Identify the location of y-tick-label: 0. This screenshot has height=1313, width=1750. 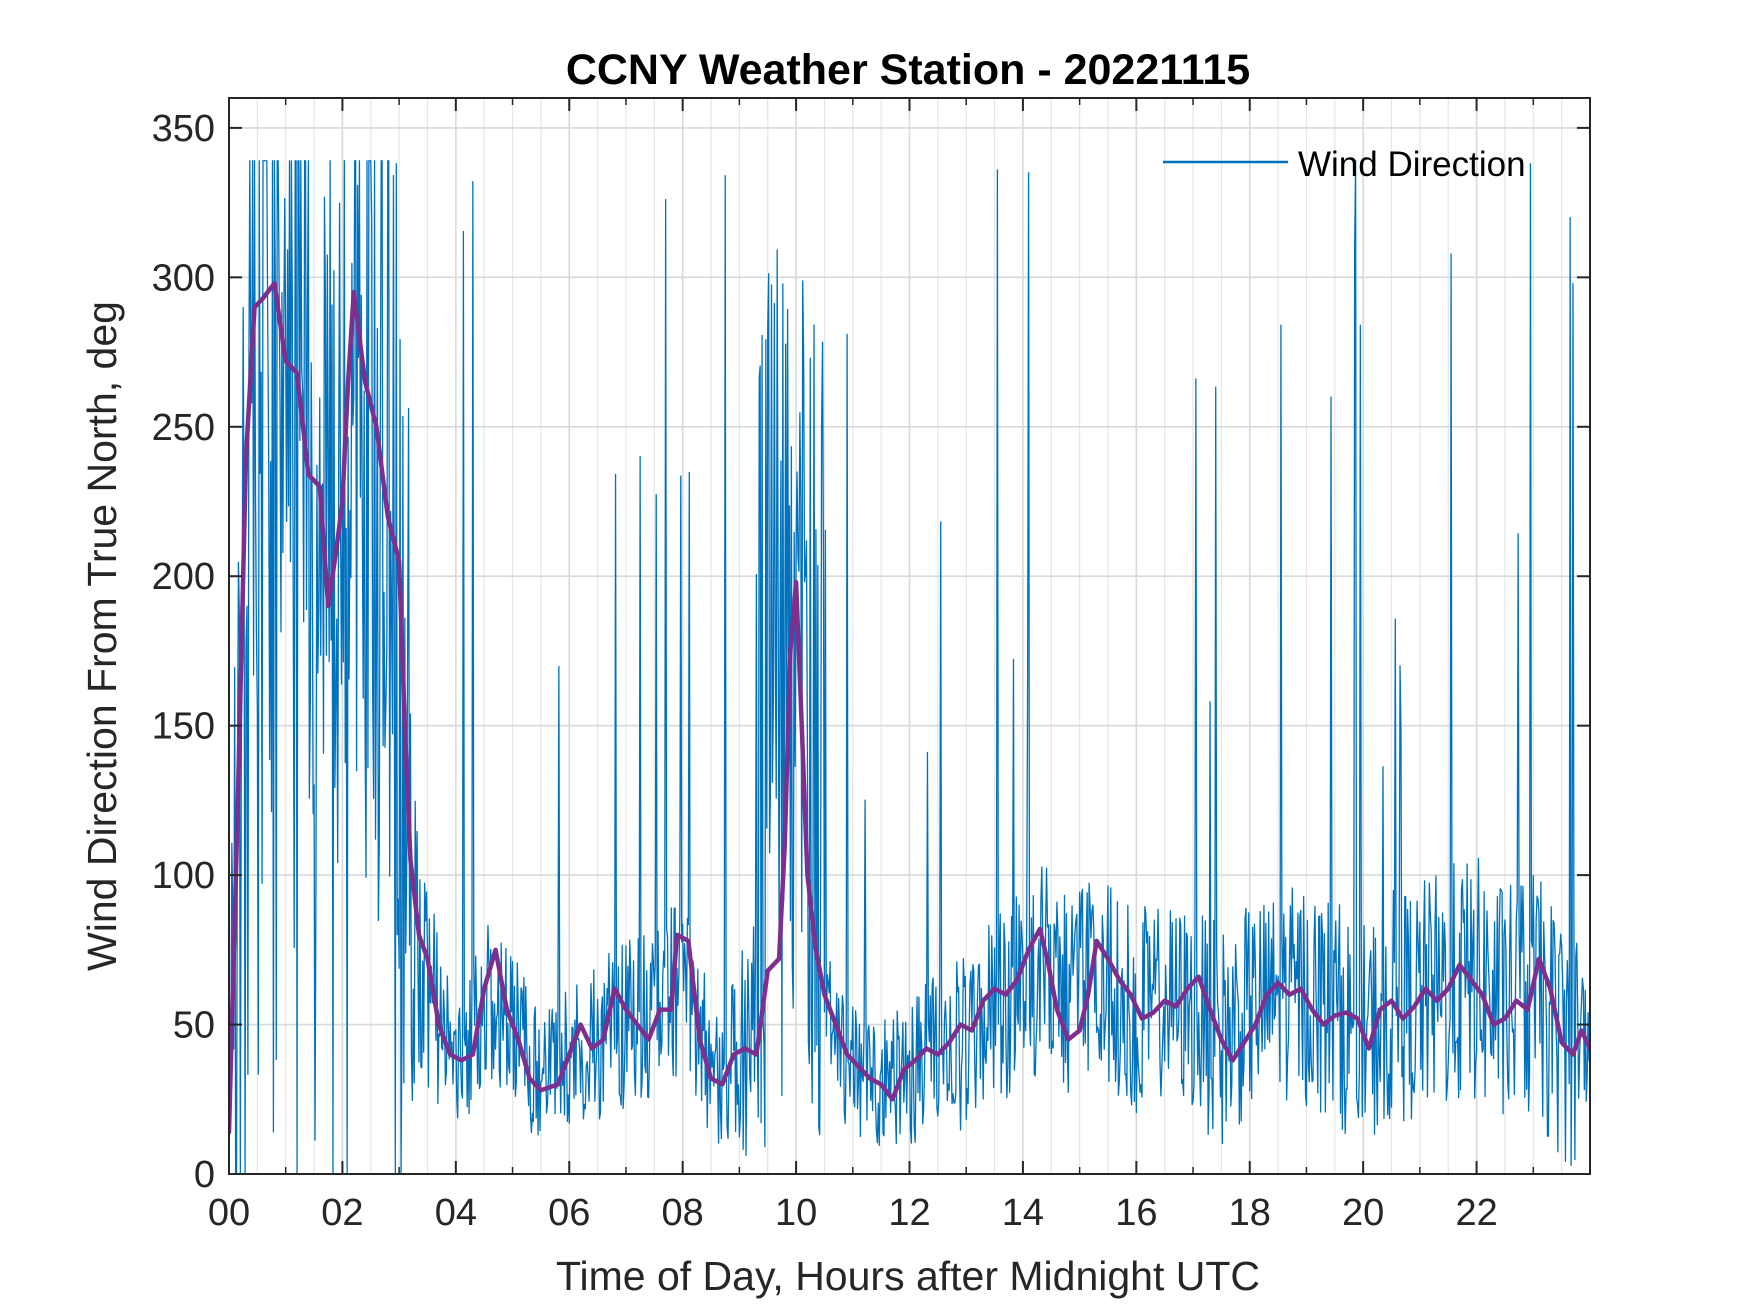
(204, 1175).